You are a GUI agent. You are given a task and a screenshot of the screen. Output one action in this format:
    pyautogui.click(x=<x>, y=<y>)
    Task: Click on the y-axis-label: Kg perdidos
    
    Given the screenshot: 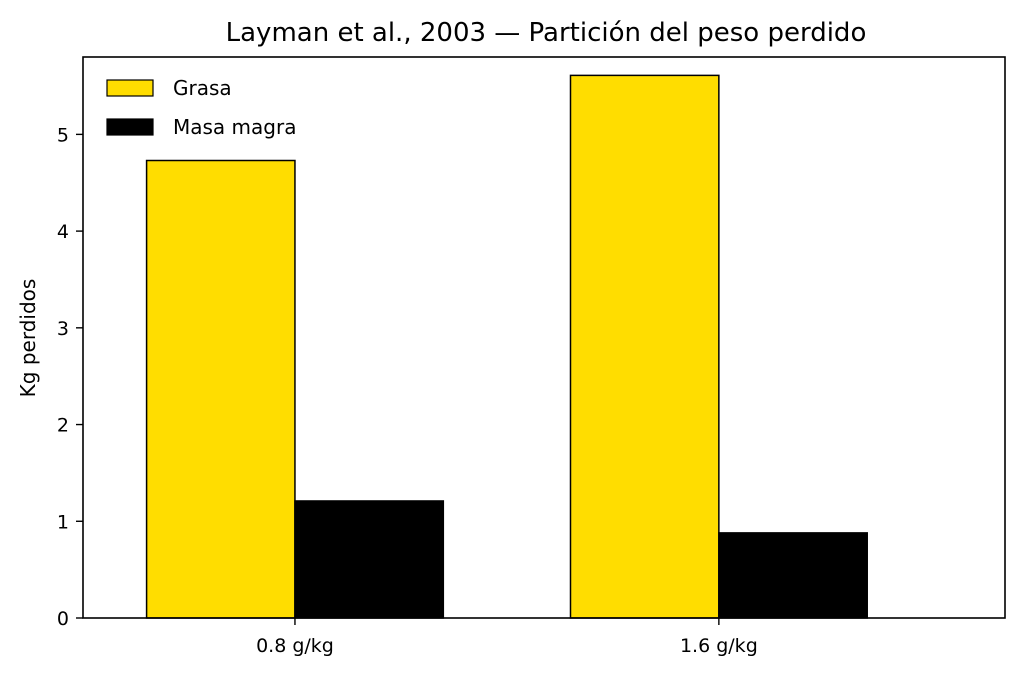 What is the action you would take?
    pyautogui.click(x=28, y=338)
    